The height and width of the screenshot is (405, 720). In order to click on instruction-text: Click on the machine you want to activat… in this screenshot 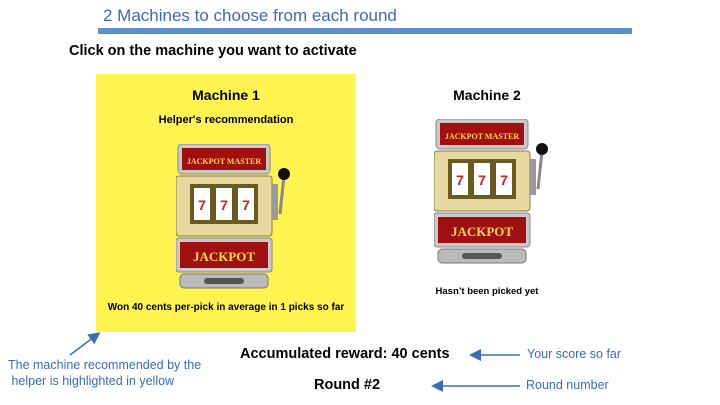, I will do `click(213, 51)`.